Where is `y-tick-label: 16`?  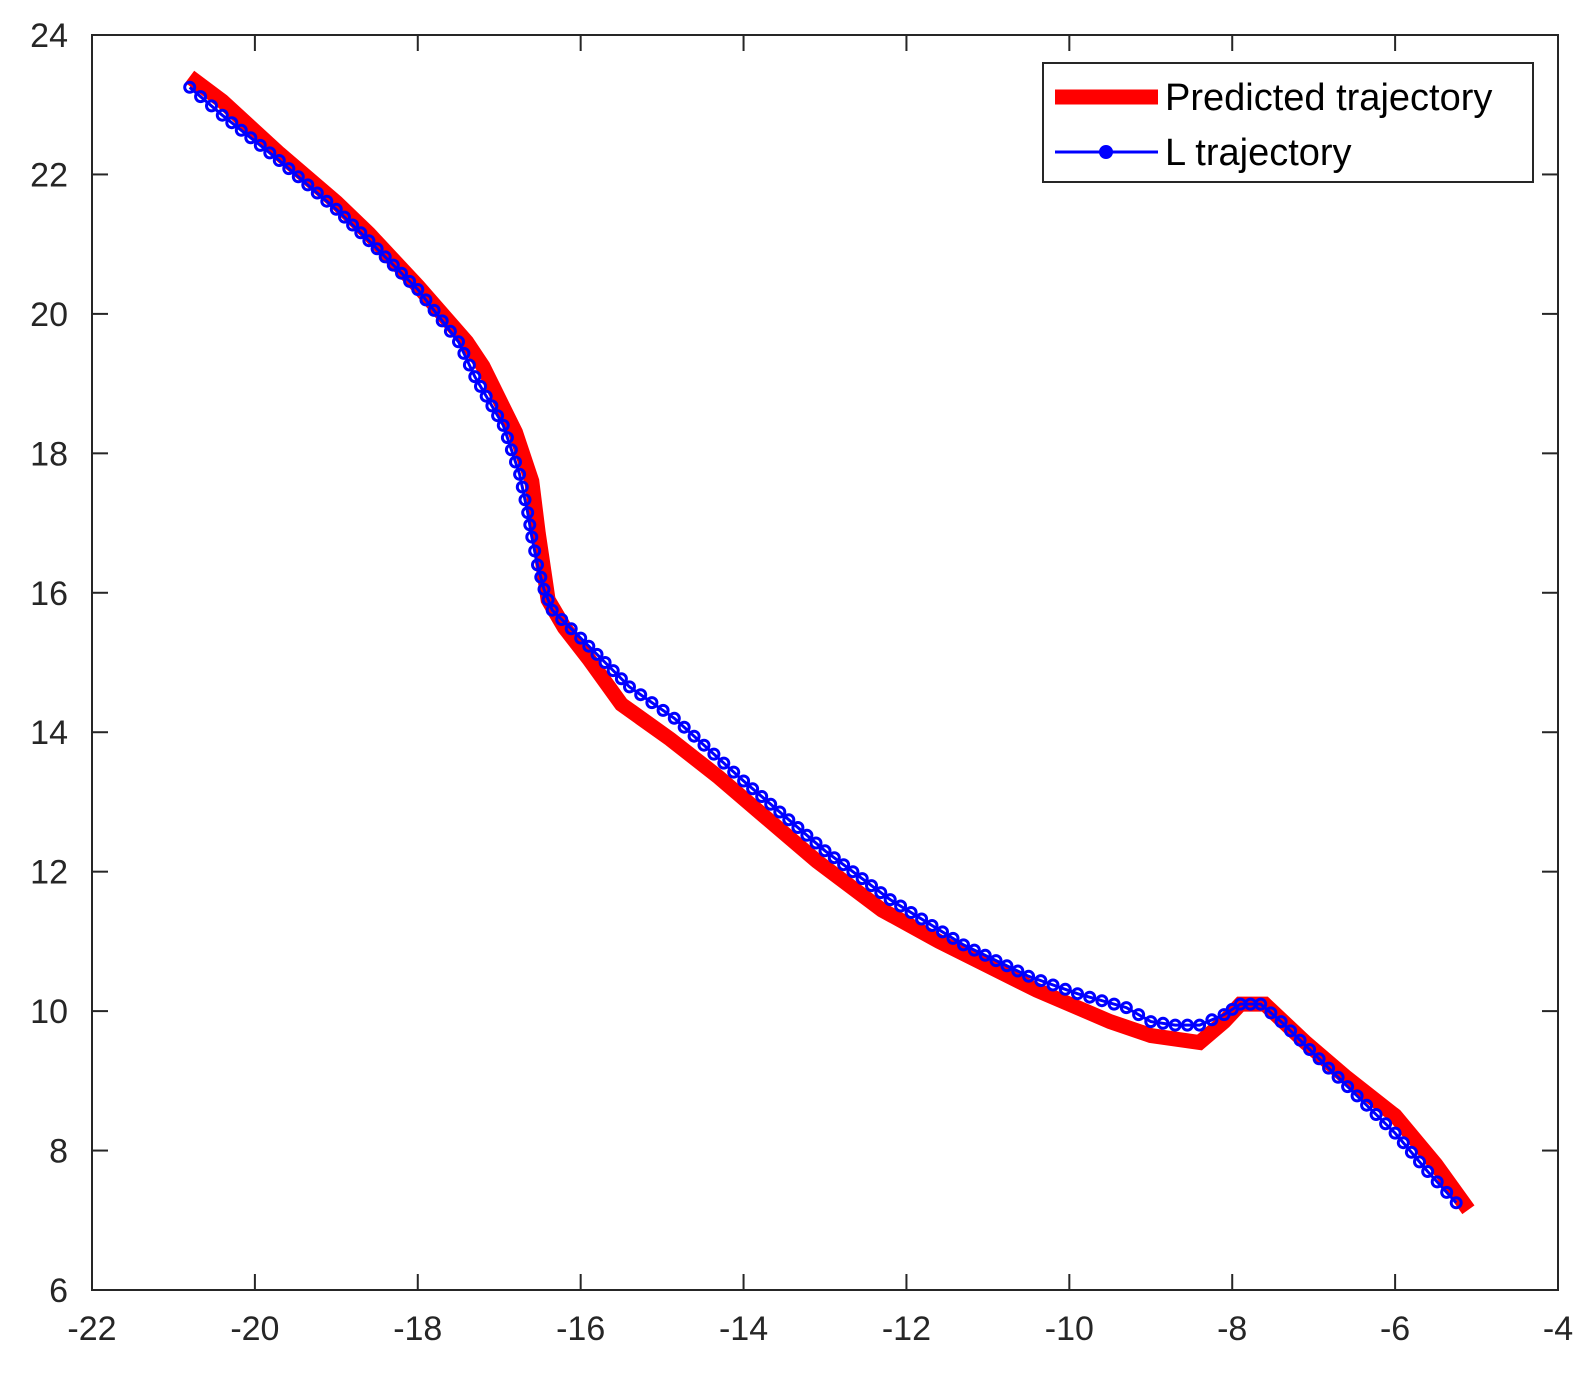 y-tick-label: 16 is located at coordinates (49, 594).